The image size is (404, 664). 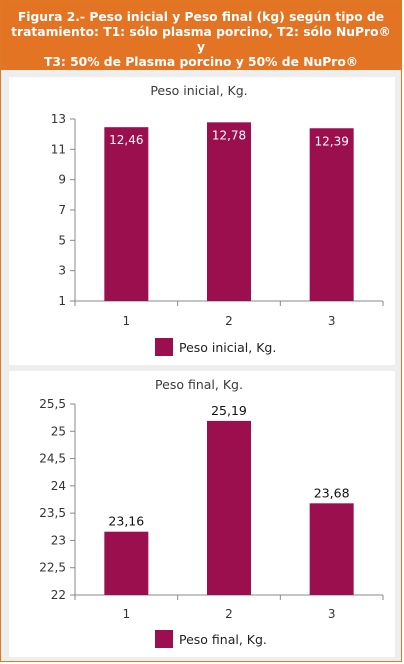 I want to click on y-tick-label: 22,5, so click(x=52, y=568).